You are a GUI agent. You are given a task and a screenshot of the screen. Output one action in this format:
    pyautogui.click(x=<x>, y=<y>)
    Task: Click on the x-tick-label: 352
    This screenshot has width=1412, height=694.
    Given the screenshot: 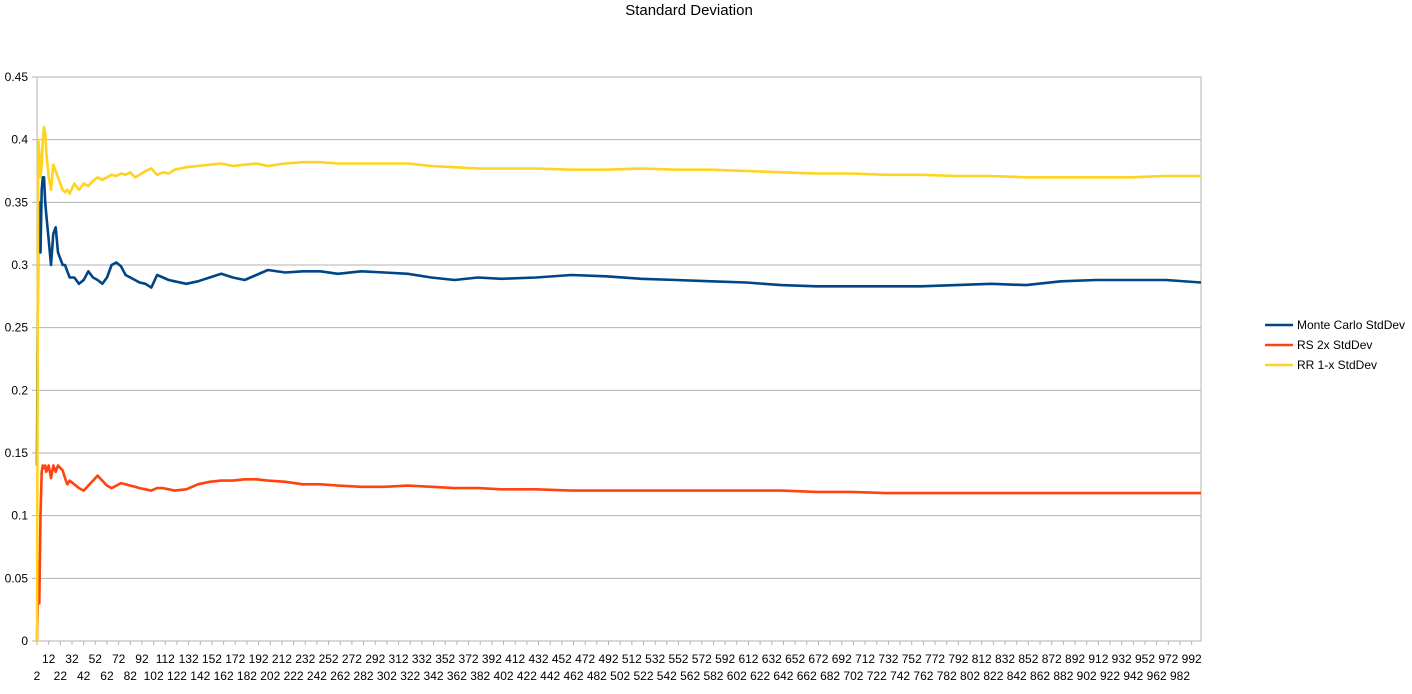 What is the action you would take?
    pyautogui.click(x=445, y=659)
    